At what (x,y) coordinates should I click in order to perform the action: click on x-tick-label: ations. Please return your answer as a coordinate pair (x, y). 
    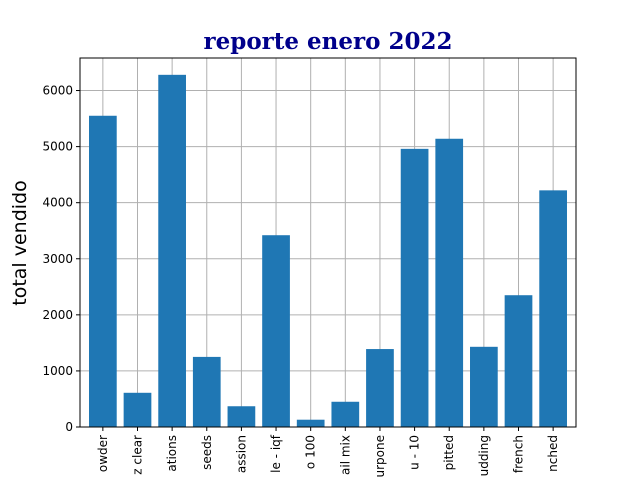
    Looking at the image, I should click on (172, 453).